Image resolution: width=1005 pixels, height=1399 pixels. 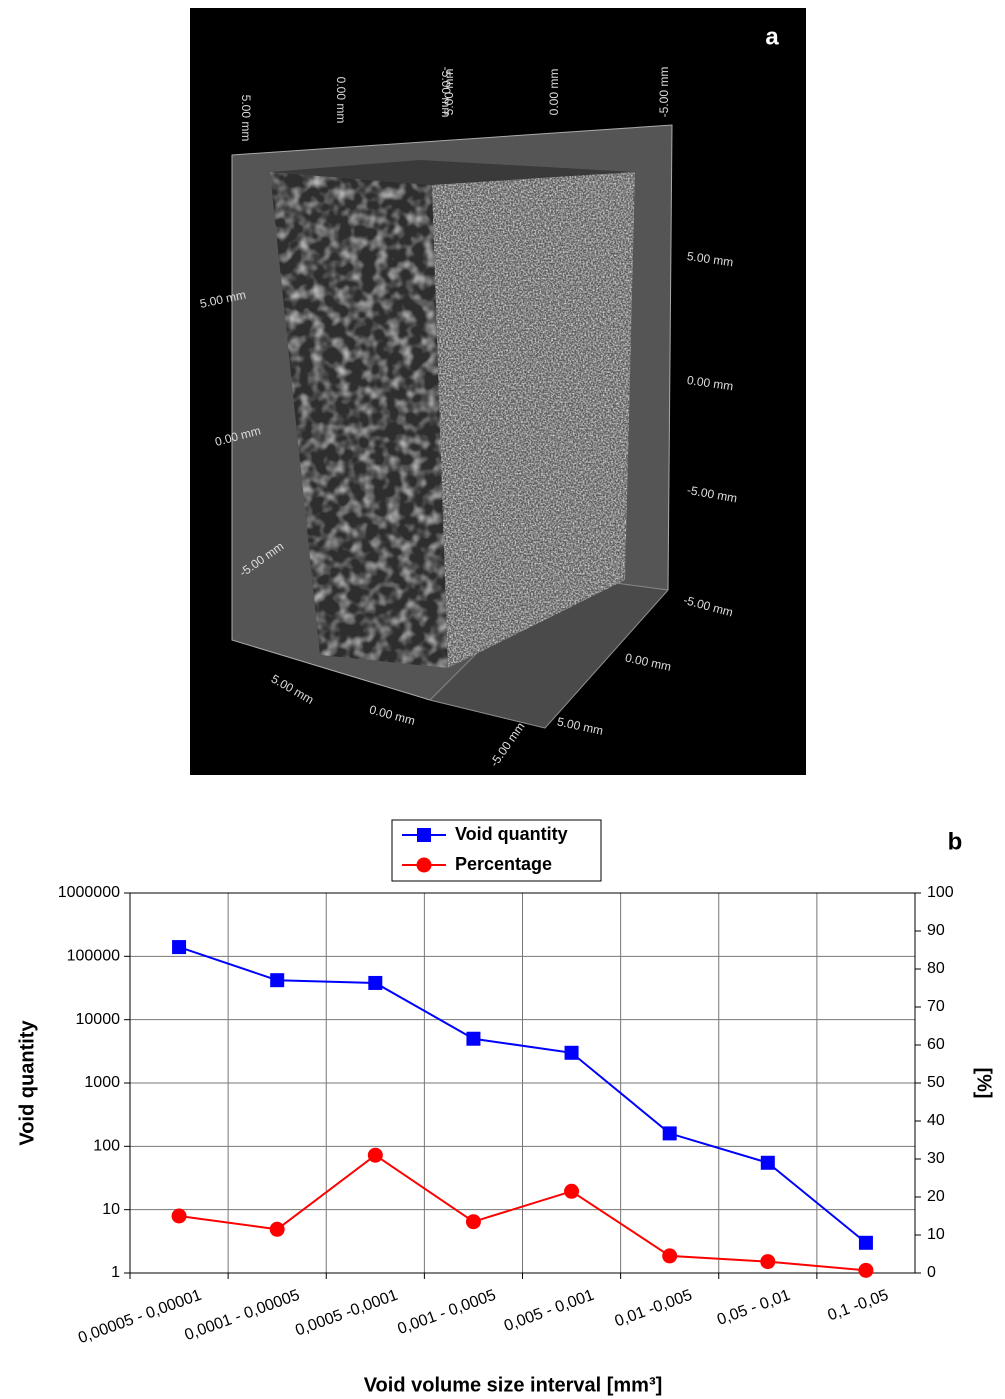 What do you see at coordinates (115, 1272) in the screenshot?
I see `y-tick-label: 1` at bounding box center [115, 1272].